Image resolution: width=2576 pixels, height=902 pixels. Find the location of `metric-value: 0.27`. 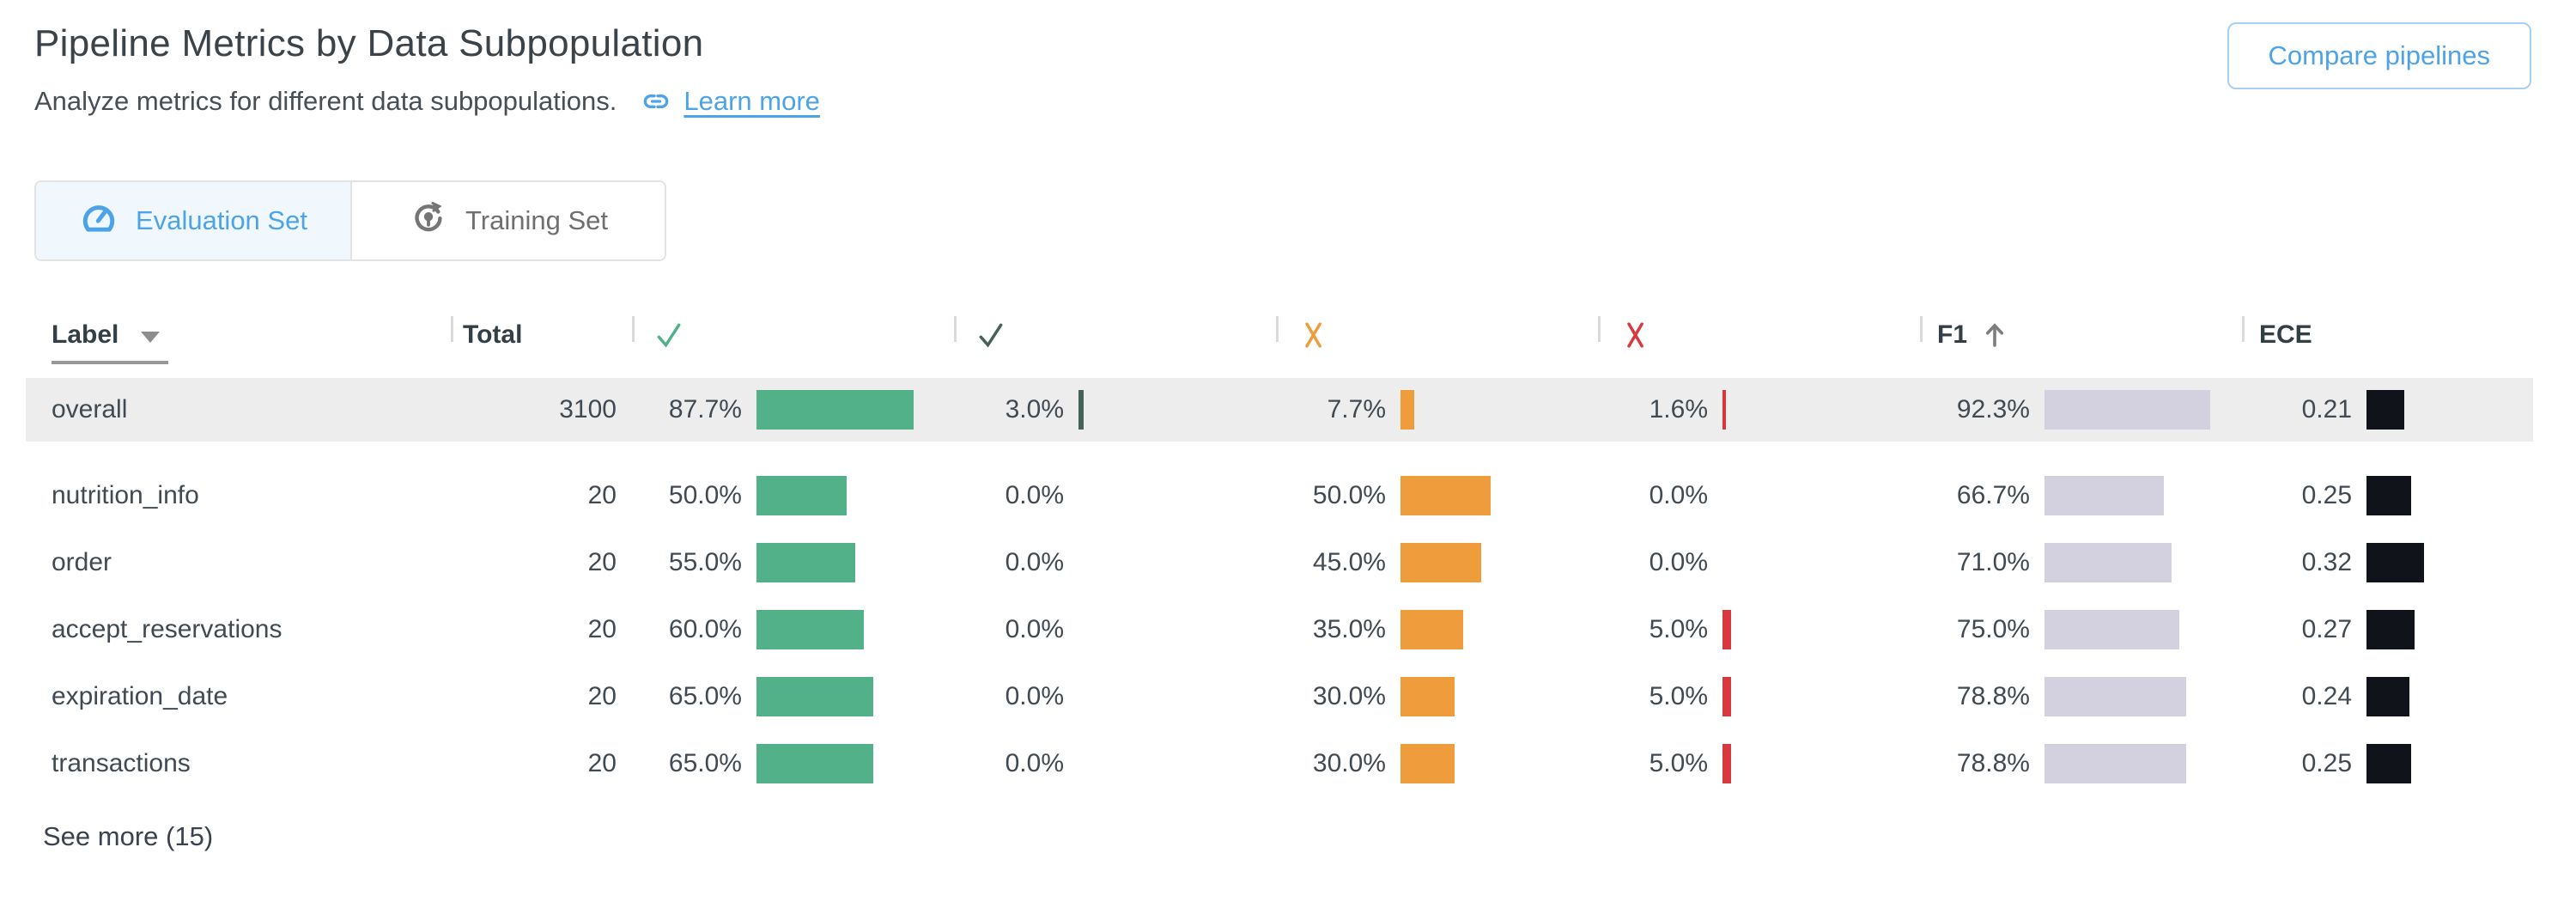

metric-value: 0.27 is located at coordinates (2326, 629).